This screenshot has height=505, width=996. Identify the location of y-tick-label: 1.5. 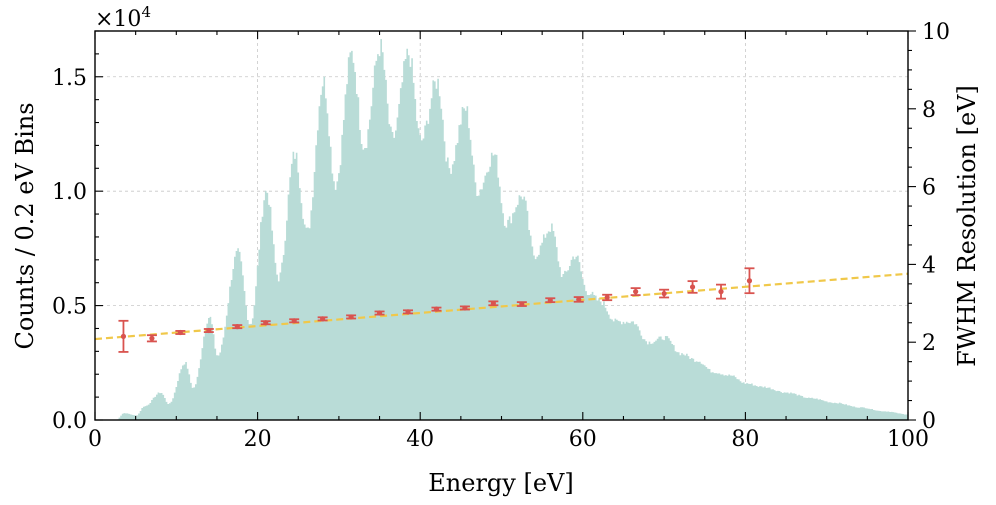
(69, 78).